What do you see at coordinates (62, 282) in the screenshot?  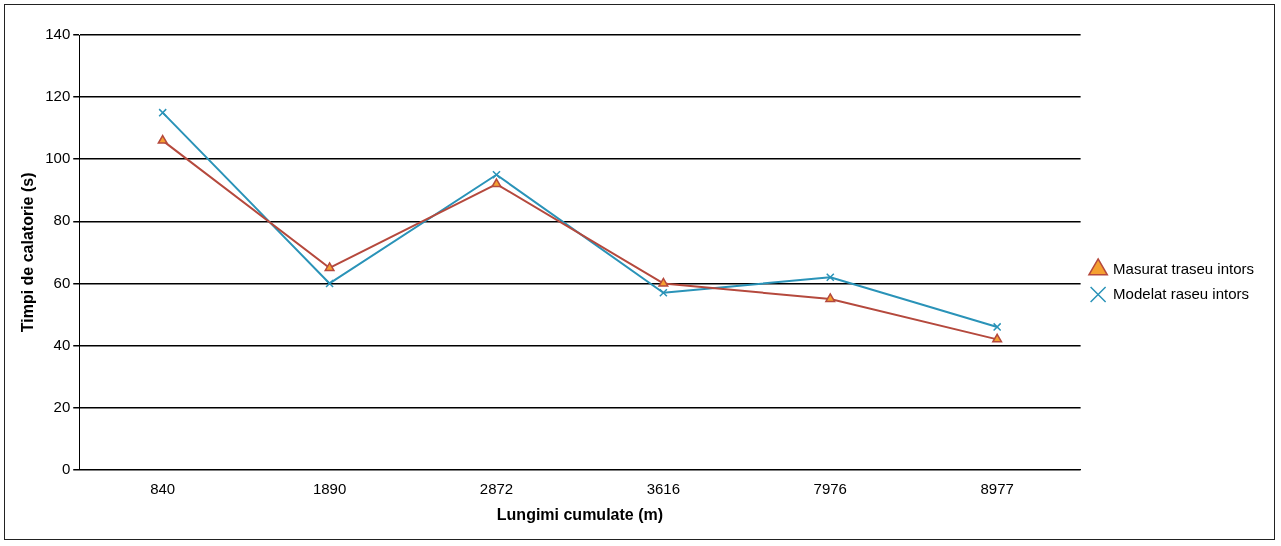 I see `y-tick-label: 60` at bounding box center [62, 282].